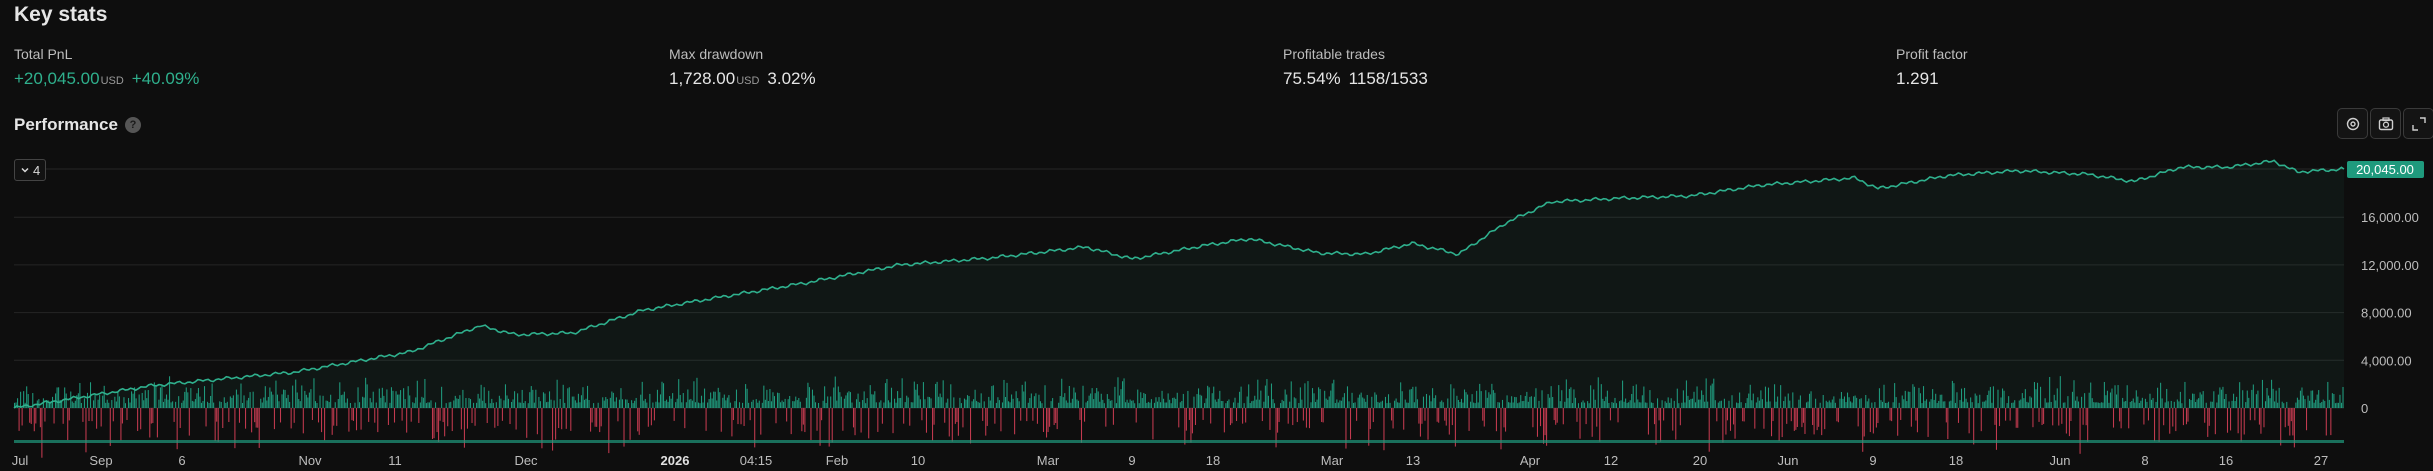  I want to click on x-tick-label: Feb, so click(837, 460).